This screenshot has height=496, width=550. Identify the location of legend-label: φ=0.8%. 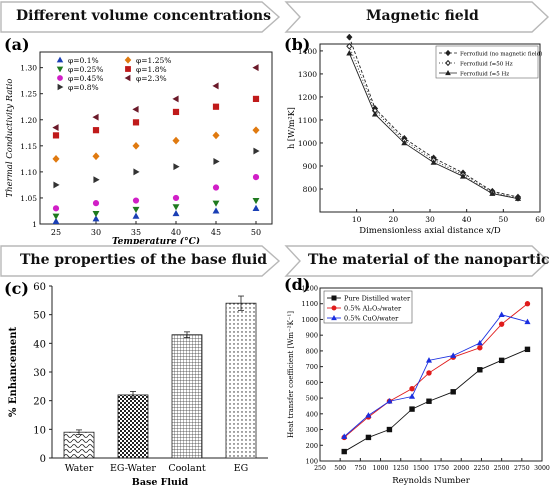
(83, 87).